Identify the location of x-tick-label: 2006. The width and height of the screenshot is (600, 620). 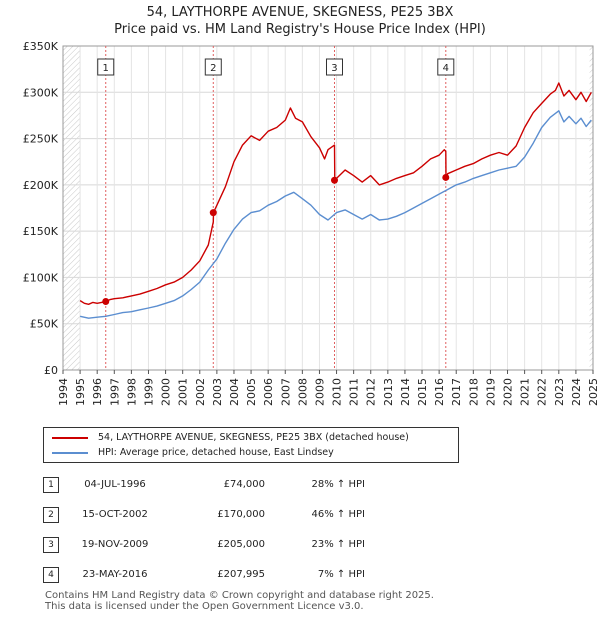
(268, 392).